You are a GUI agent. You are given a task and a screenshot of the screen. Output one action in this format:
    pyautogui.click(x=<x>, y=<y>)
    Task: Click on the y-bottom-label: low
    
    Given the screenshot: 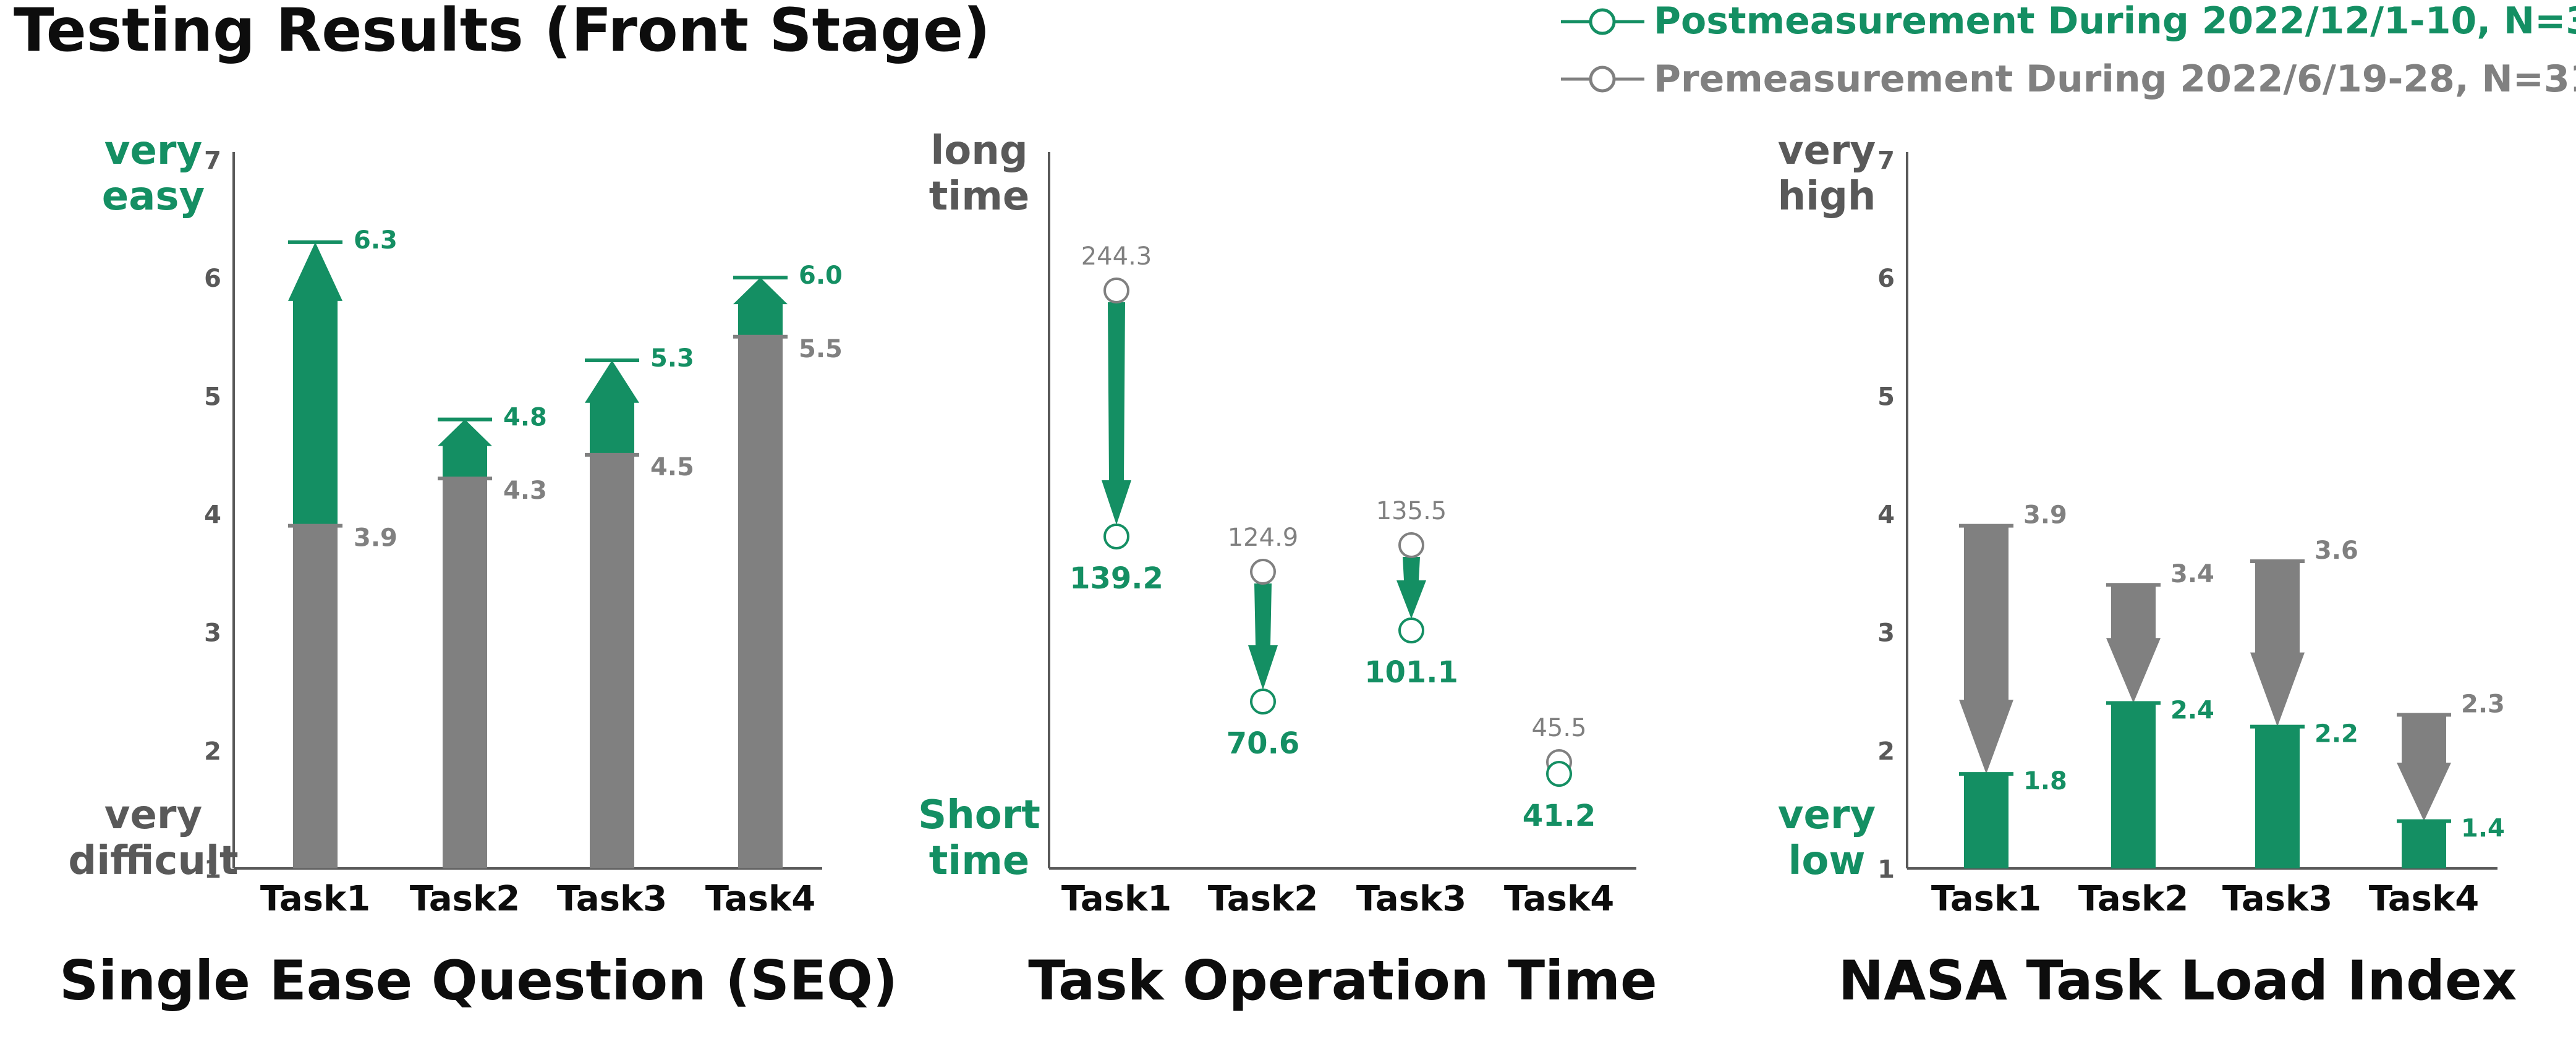 What is the action you would take?
    pyautogui.click(x=1826, y=861)
    